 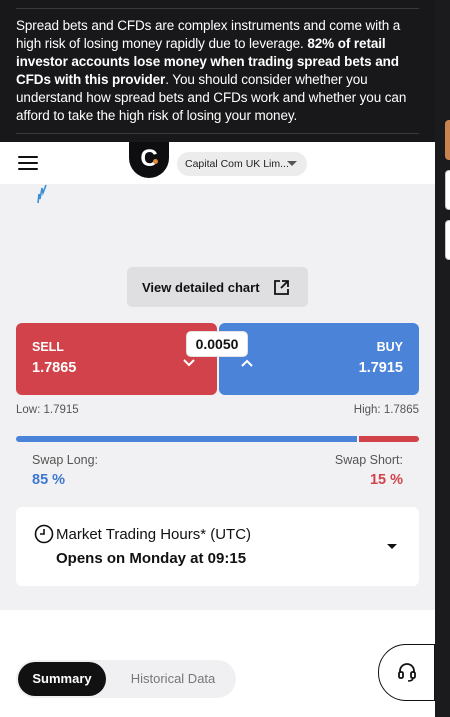 I want to click on price-sparkline, so click(x=42, y=194).